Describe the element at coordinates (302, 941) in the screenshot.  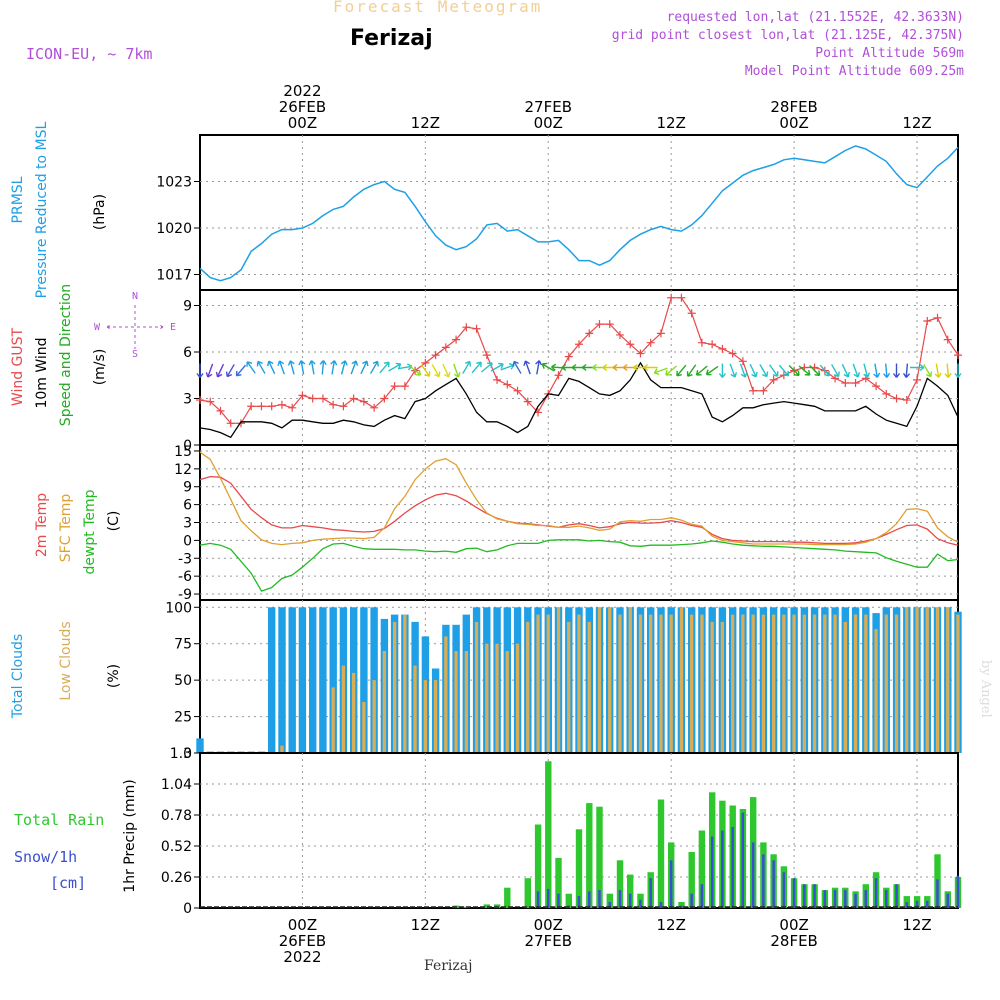
I see `time-tick-label: 26FEB` at that location.